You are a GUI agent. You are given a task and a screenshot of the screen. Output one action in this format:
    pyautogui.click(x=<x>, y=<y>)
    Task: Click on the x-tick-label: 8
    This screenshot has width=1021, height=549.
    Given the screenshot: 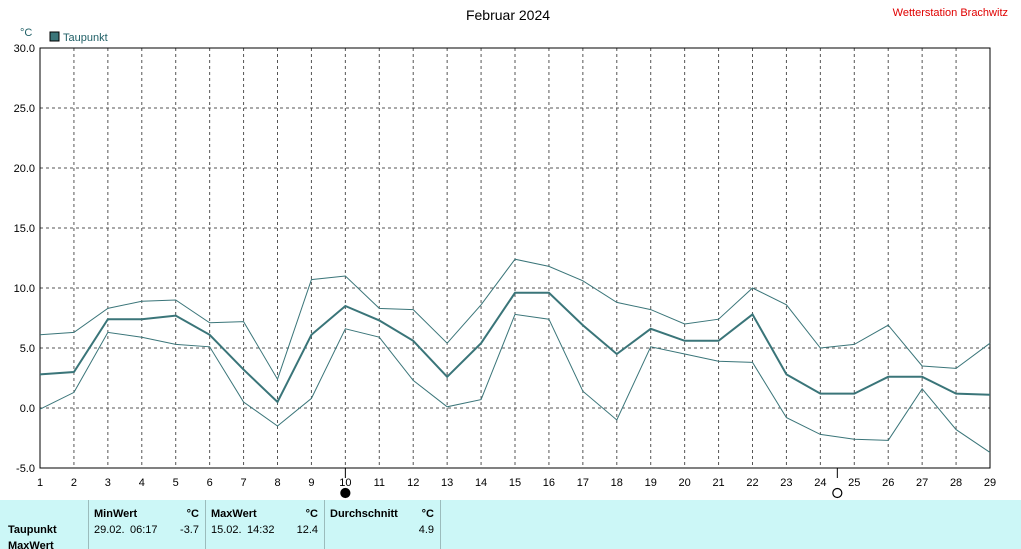 What is the action you would take?
    pyautogui.click(x=277, y=483)
    